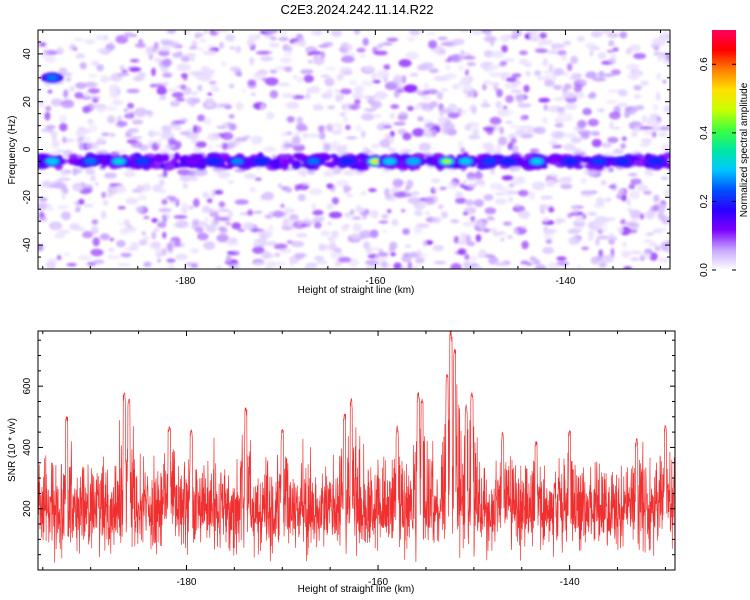 The width and height of the screenshot is (750, 600). Describe the element at coordinates (704, 133) in the screenshot. I see `colorbar-tick-label: 0.4` at that location.